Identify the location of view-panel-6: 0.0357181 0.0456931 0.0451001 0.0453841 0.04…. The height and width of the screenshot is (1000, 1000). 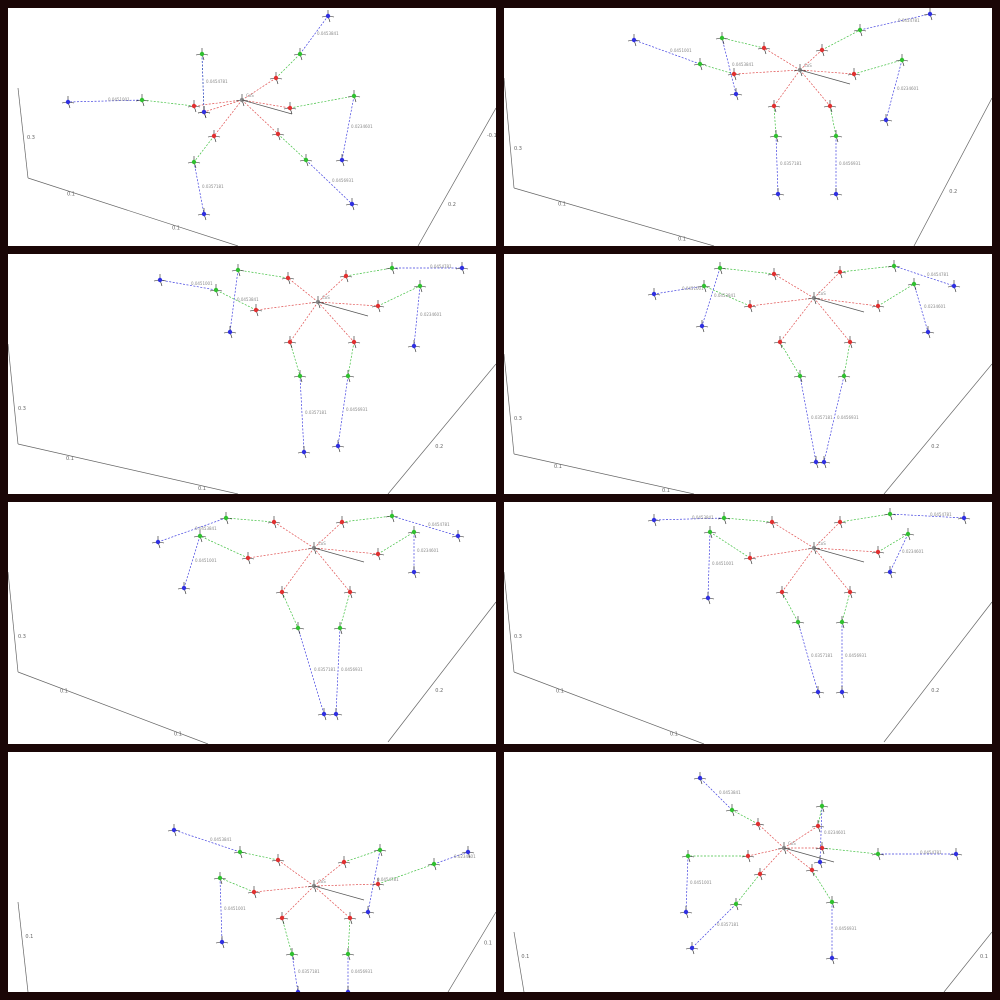
(748, 623).